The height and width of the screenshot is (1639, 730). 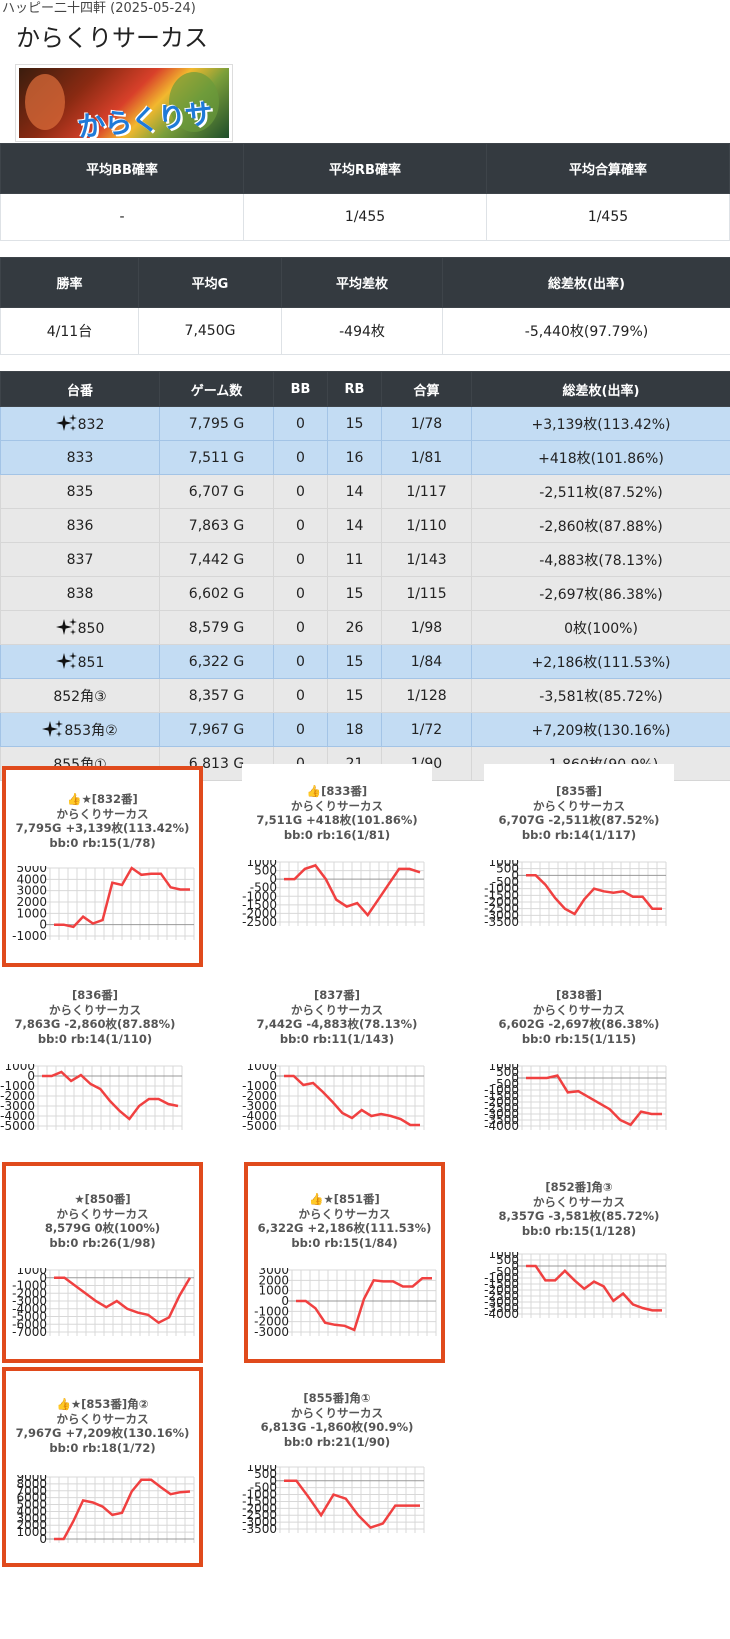 What do you see at coordinates (102, 1433) in the screenshot?
I see `chart-caption-stats: 7,967G +7,209枚(130.16%)` at bounding box center [102, 1433].